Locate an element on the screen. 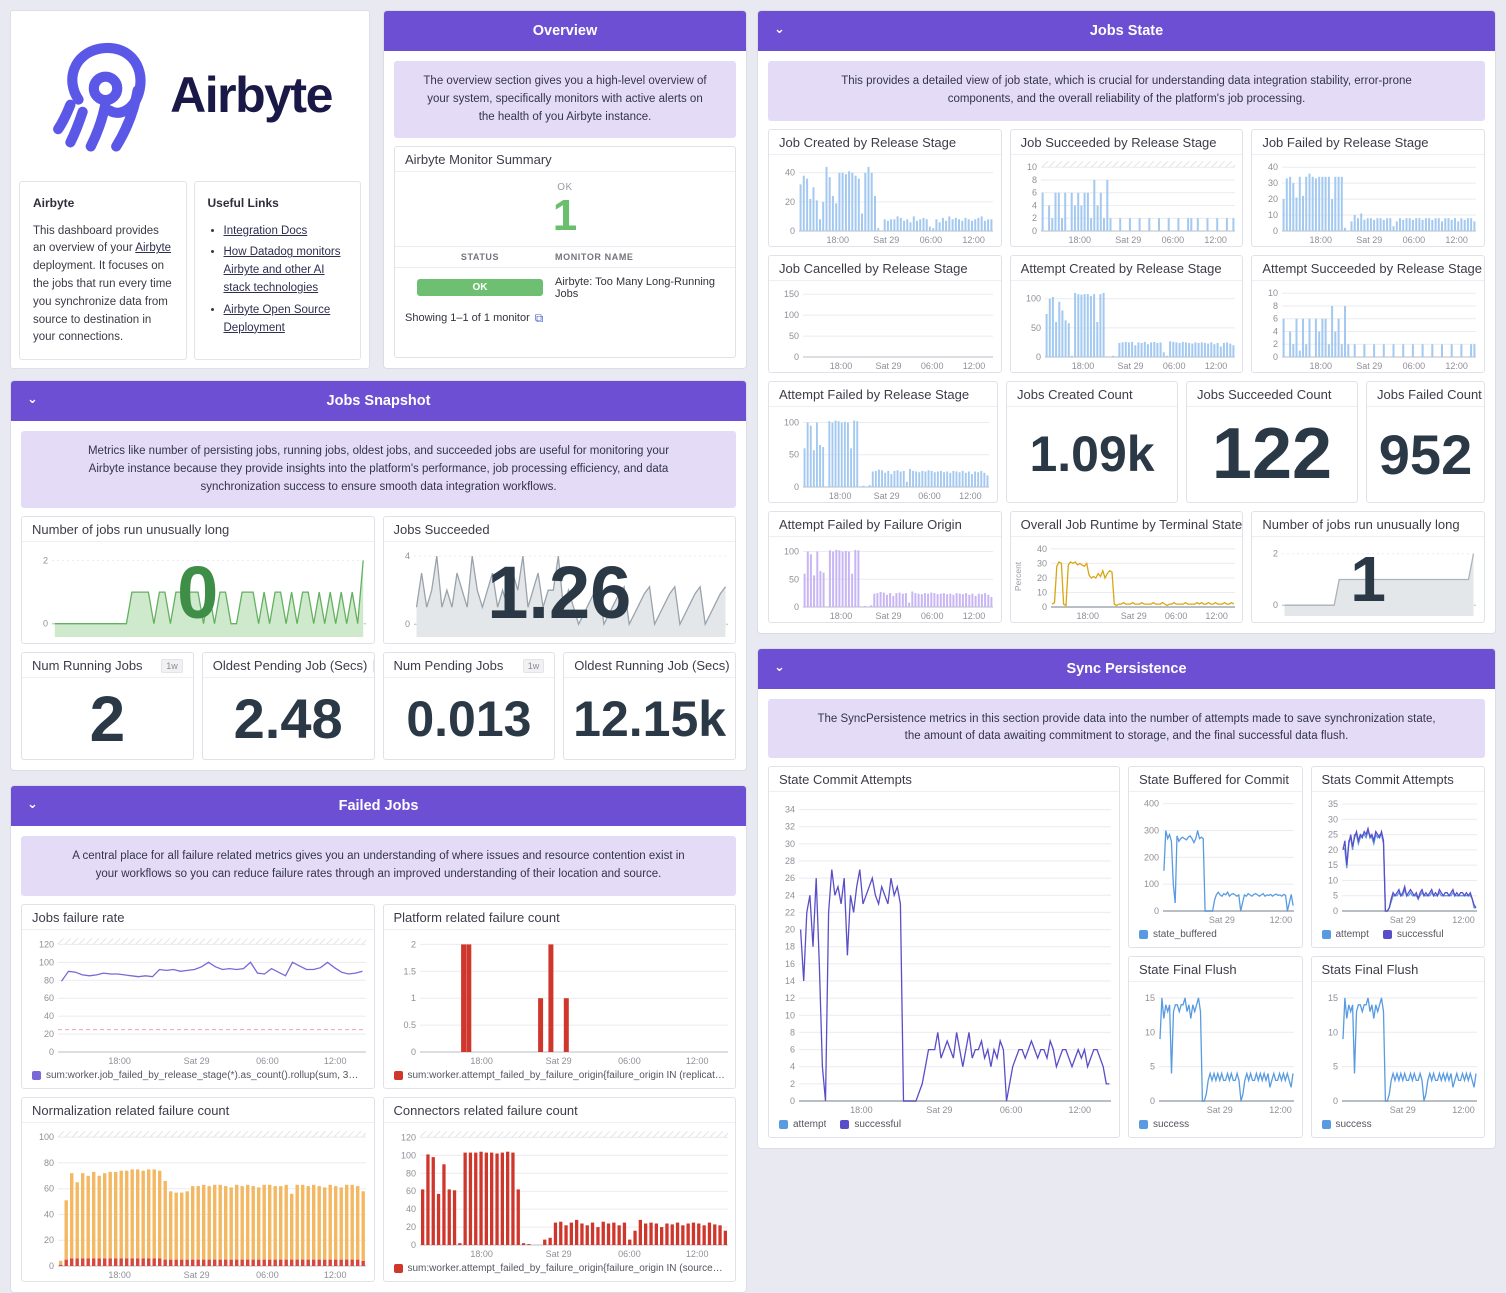  airbyte-link: Airbyte is located at coordinates (153, 248).